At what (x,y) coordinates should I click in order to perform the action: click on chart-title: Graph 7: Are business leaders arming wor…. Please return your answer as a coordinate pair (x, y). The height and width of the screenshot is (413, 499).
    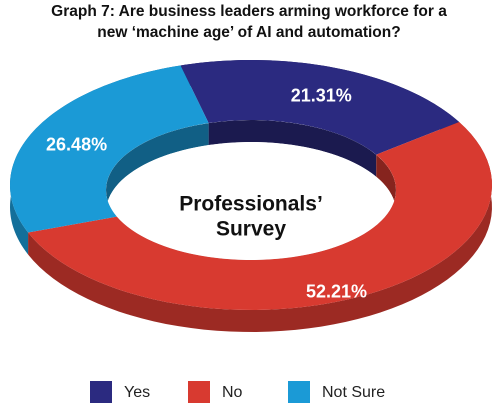
    Looking at the image, I should click on (249, 11).